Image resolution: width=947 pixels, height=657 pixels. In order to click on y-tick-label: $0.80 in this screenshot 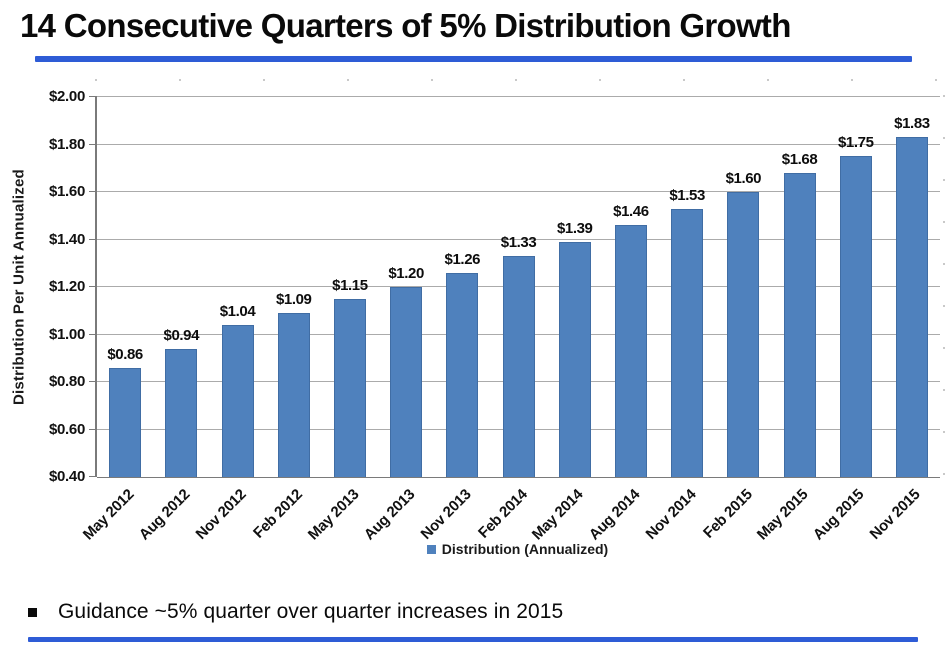, I will do `click(66, 381)`.